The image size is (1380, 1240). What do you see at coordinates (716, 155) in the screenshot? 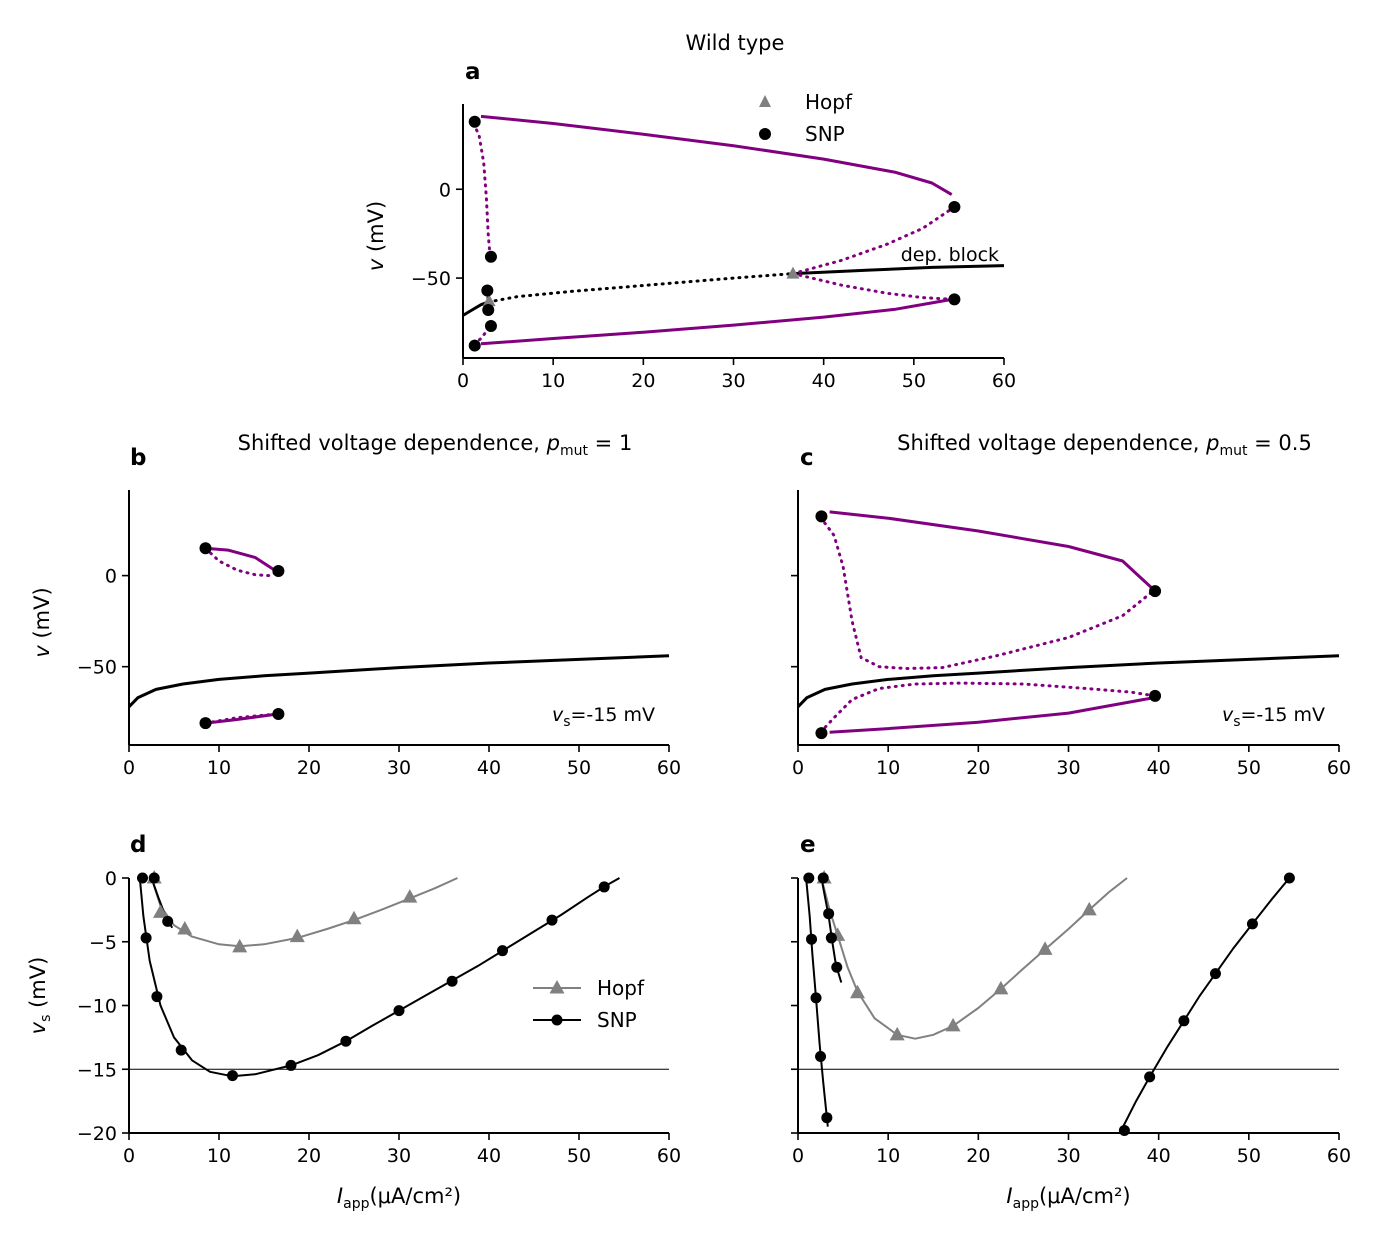
I see `series-line-upper-max-stable` at bounding box center [716, 155].